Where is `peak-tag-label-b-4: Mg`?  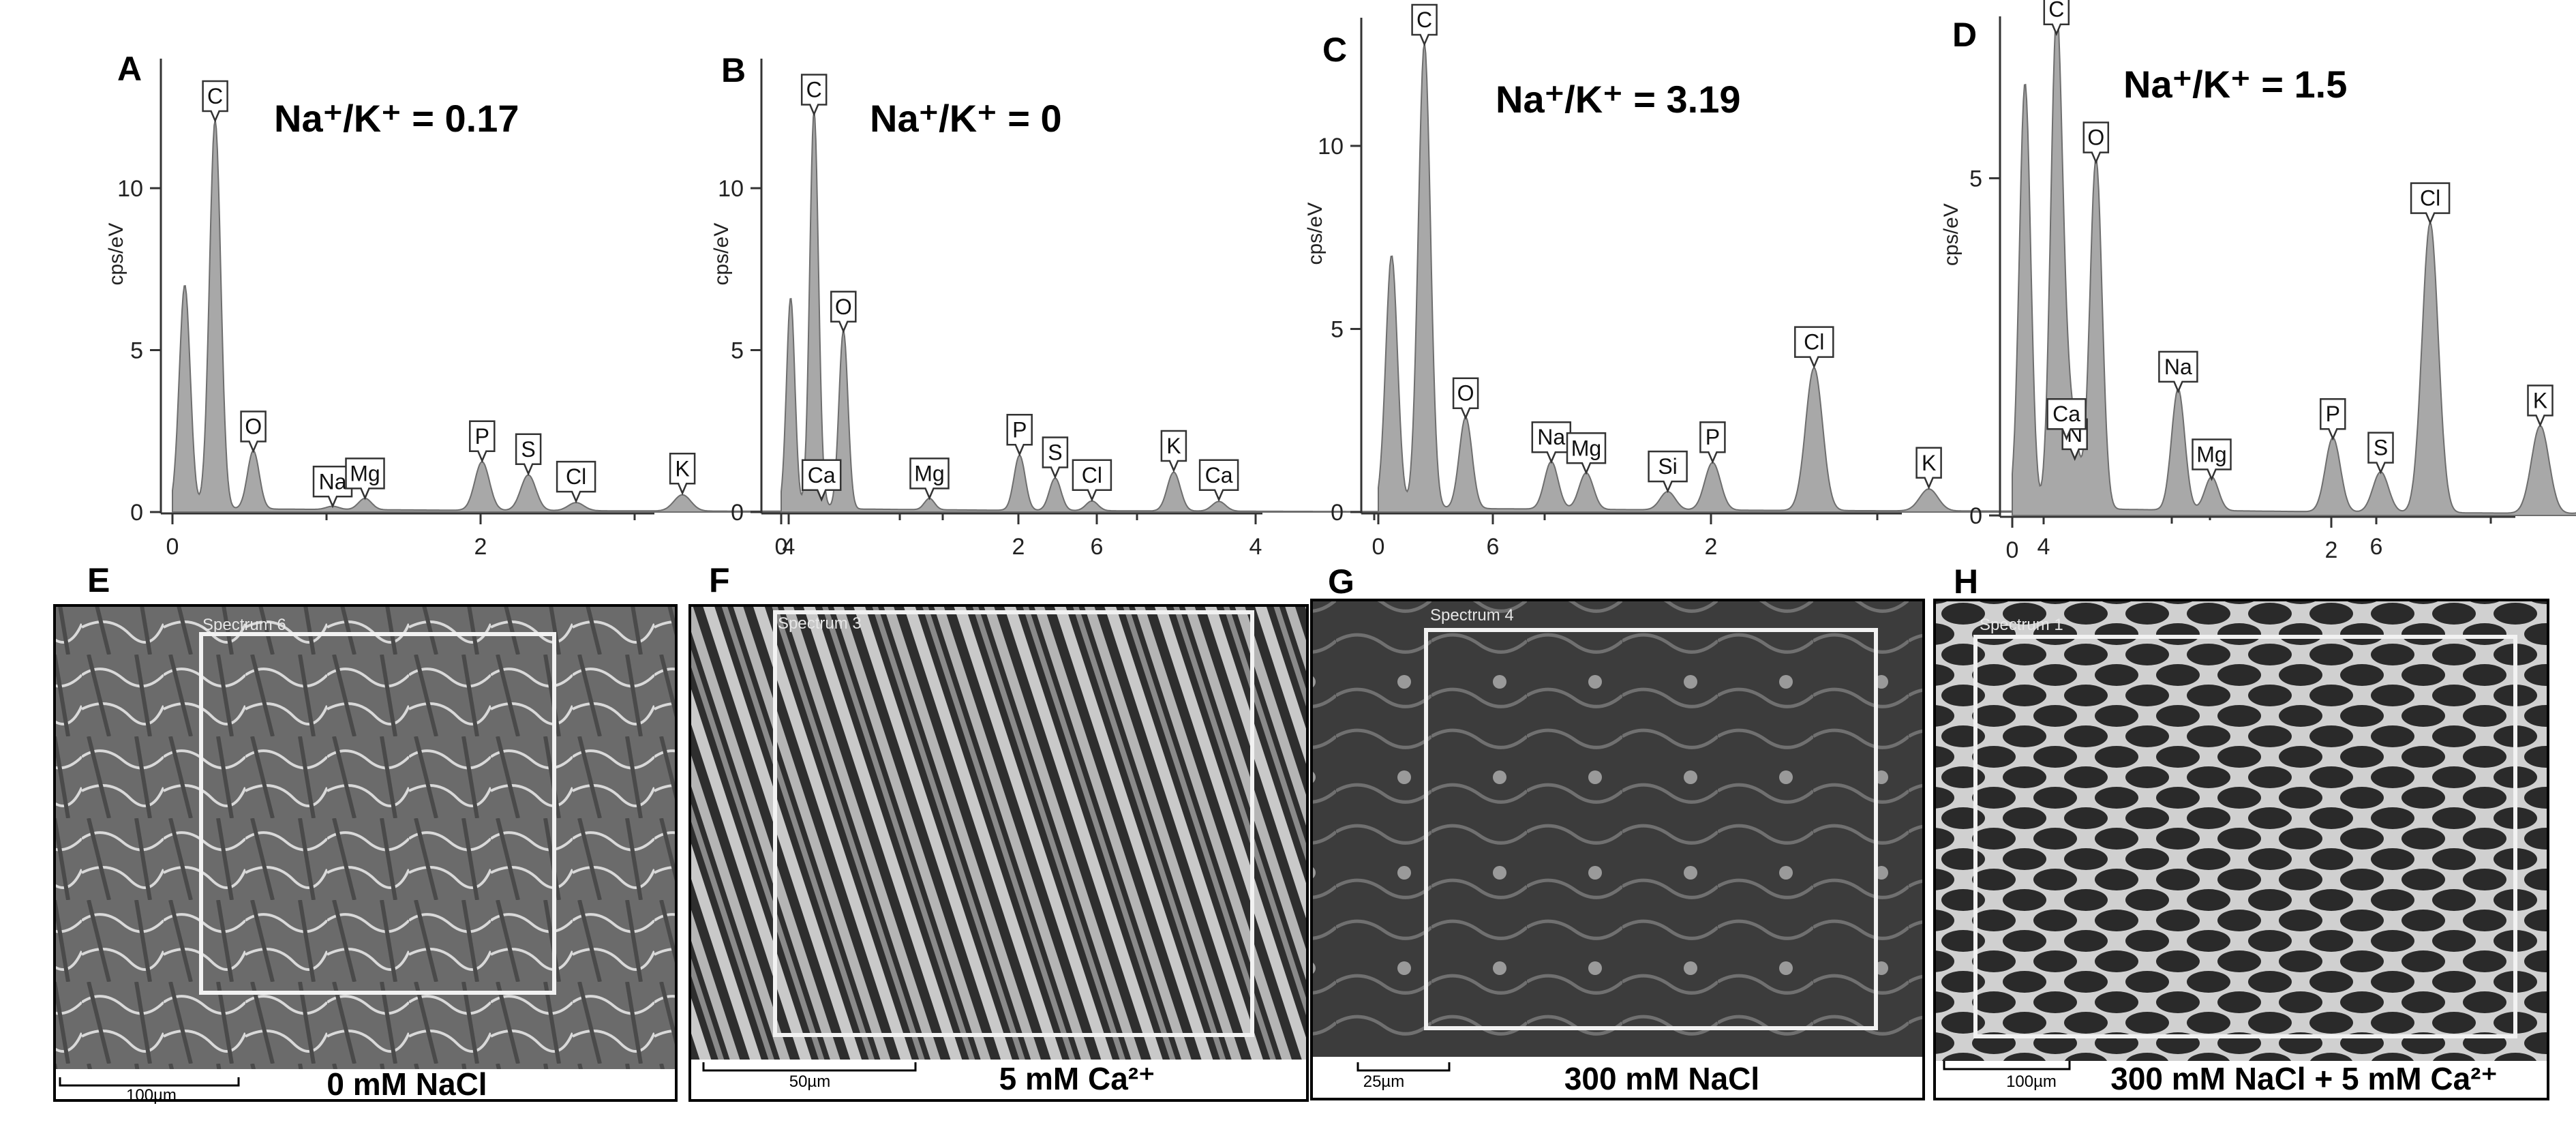 peak-tag-label-b-4: Mg is located at coordinates (929, 473).